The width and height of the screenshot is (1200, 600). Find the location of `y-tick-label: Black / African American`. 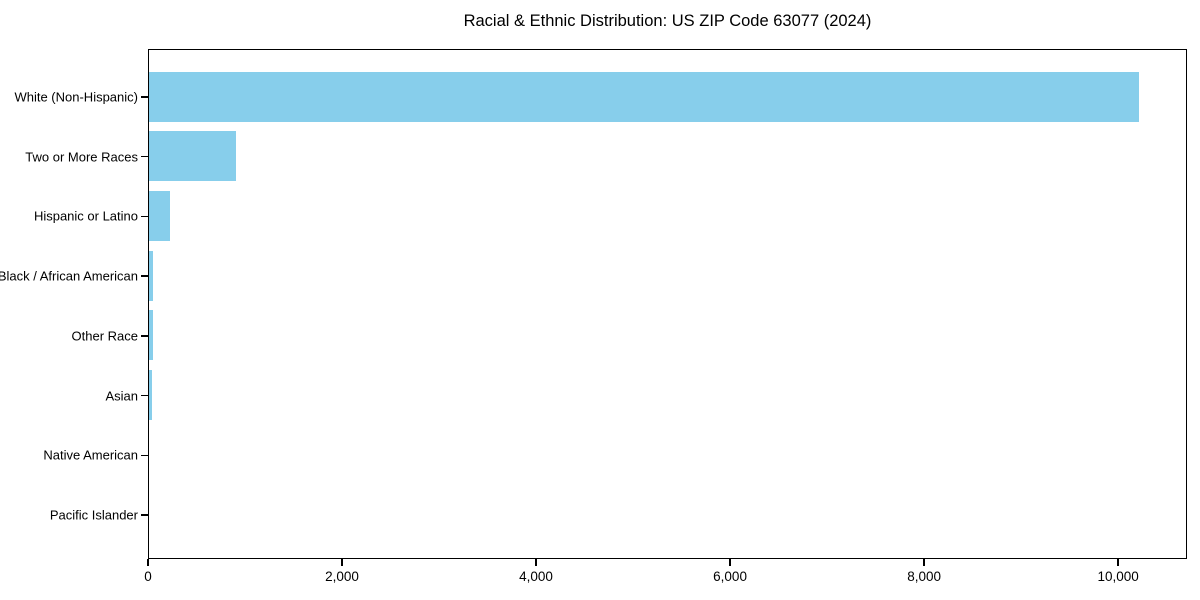

y-tick-label: Black / African American is located at coordinates (69, 276).